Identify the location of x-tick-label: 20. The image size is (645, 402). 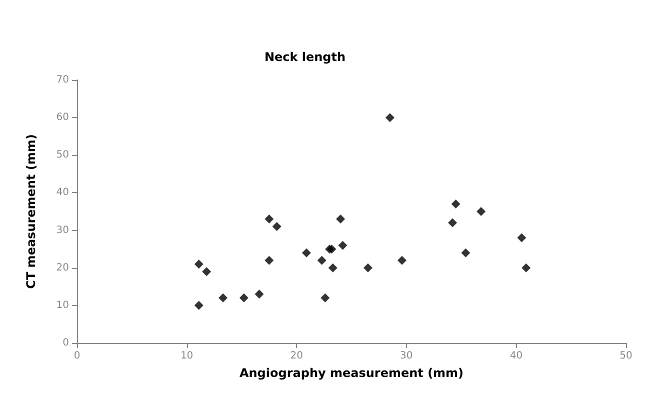
(296, 356).